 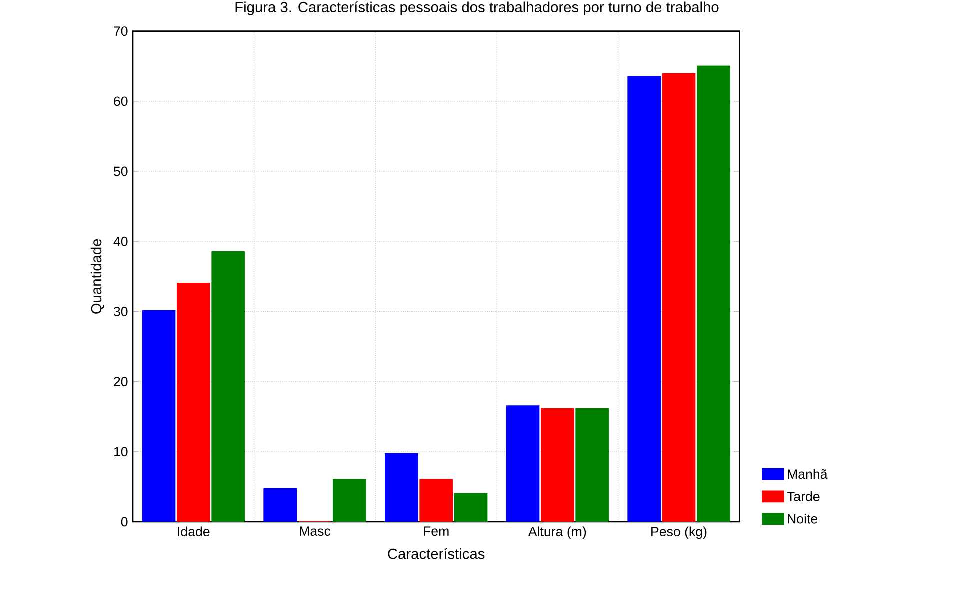 What do you see at coordinates (121, 382) in the screenshot?
I see `y-tick-label: 20` at bounding box center [121, 382].